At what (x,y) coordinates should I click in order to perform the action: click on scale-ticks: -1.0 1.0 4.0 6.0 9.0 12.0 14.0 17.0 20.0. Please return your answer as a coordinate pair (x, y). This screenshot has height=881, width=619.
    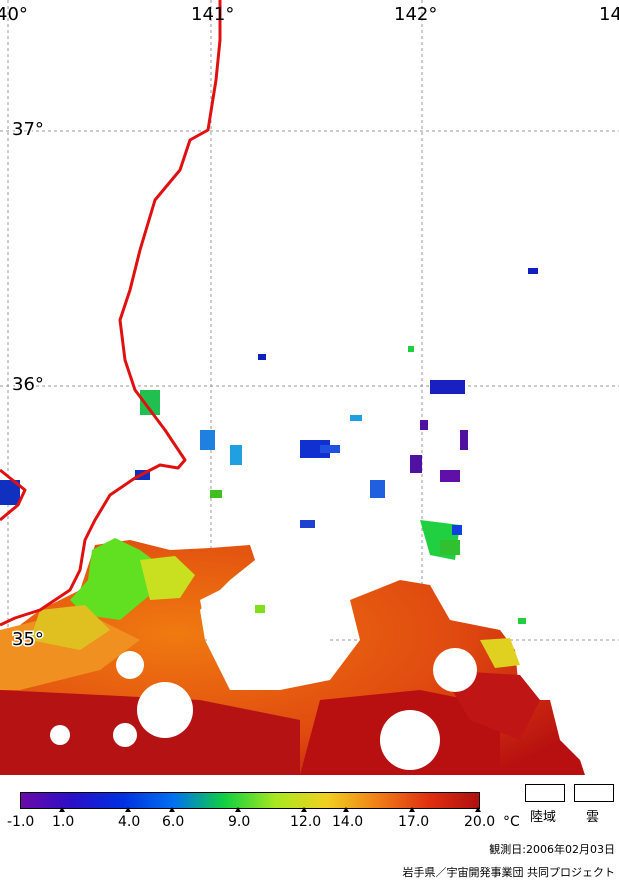
    Looking at the image, I should click on (309, 822).